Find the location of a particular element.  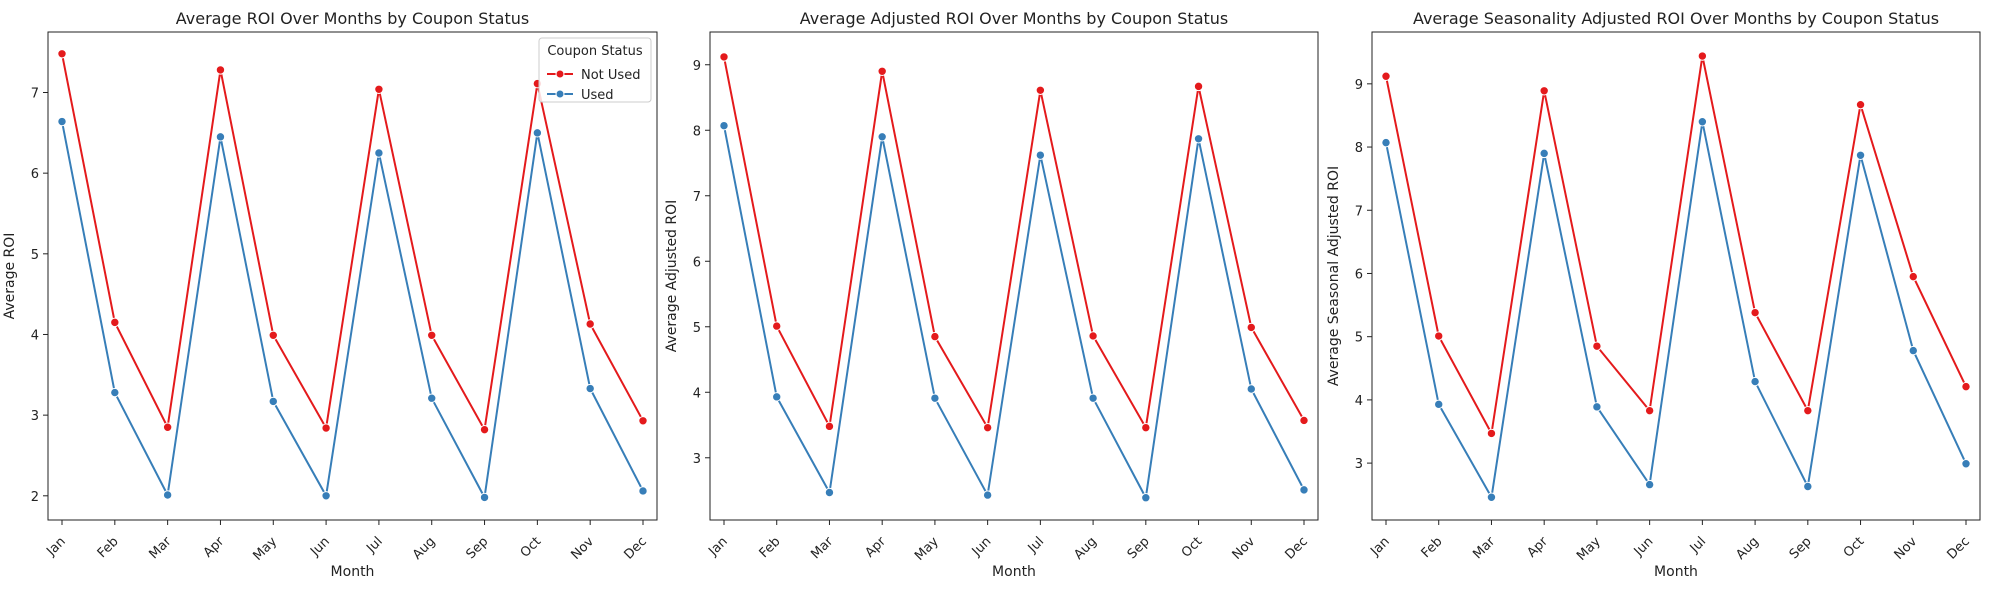

y-axis-label: Average Seasonal Adjusted ROI is located at coordinates (1334, 276).